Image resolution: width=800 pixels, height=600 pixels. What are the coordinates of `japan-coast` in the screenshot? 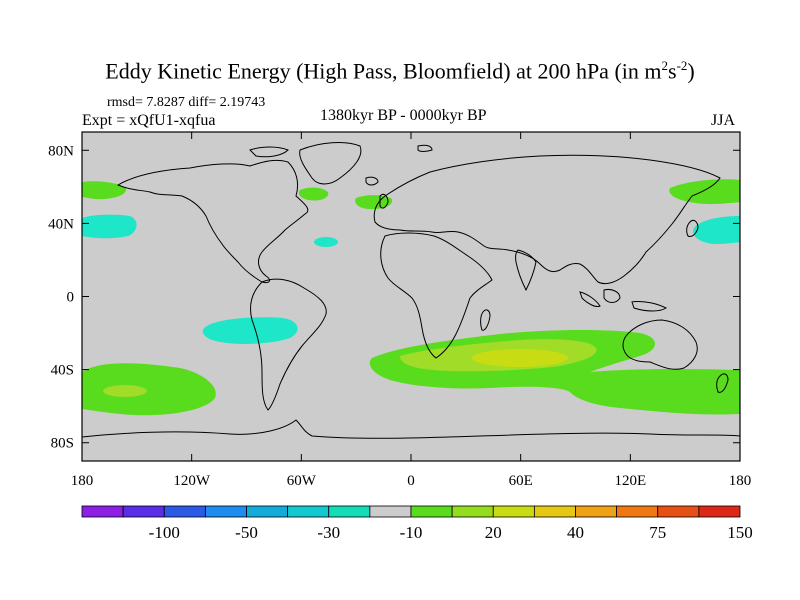 It's located at (692, 228).